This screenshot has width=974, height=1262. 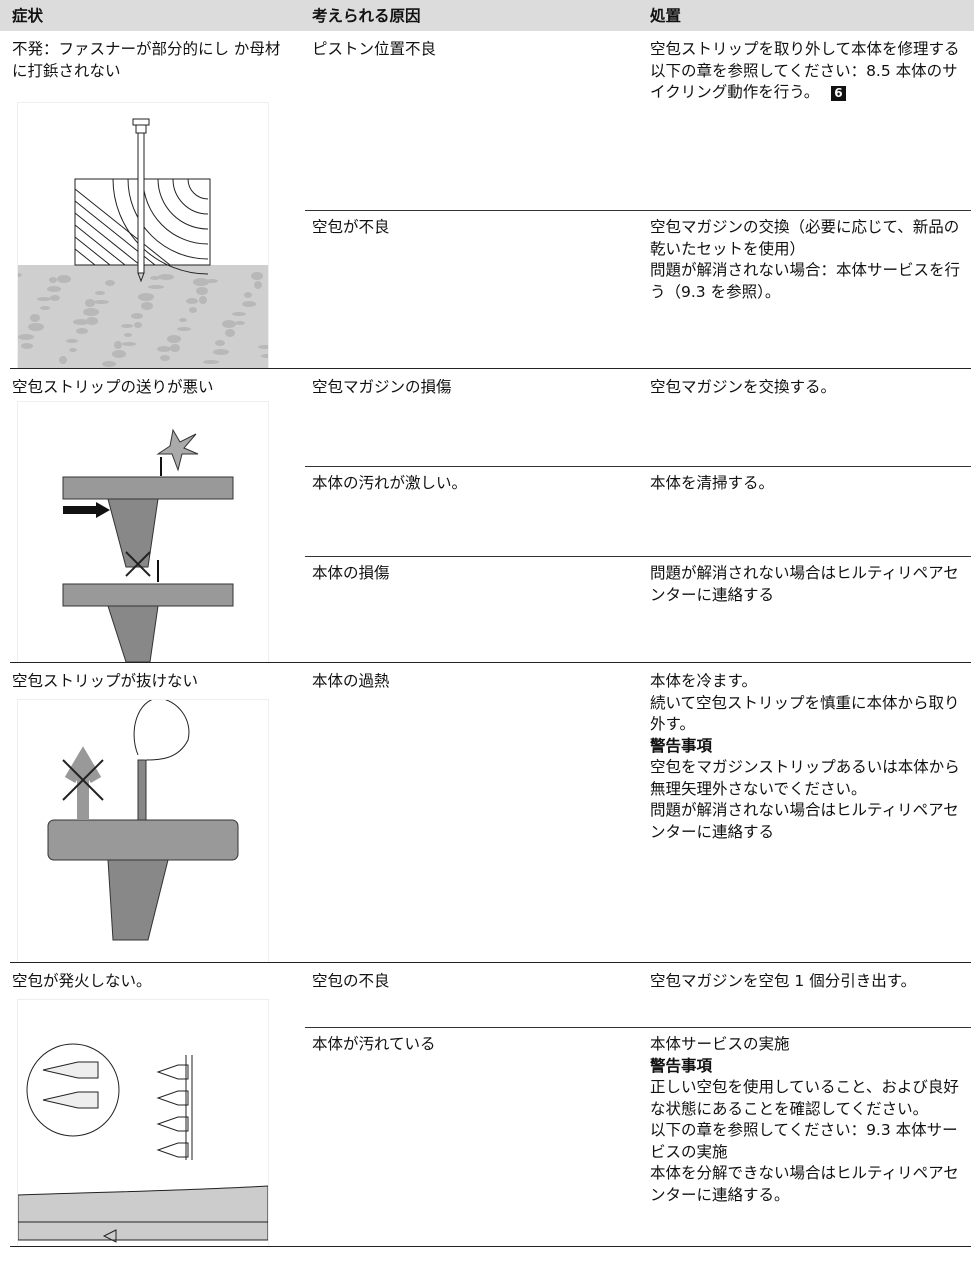 I want to click on cause: 本体が汚れている, so click(x=374, y=1044).